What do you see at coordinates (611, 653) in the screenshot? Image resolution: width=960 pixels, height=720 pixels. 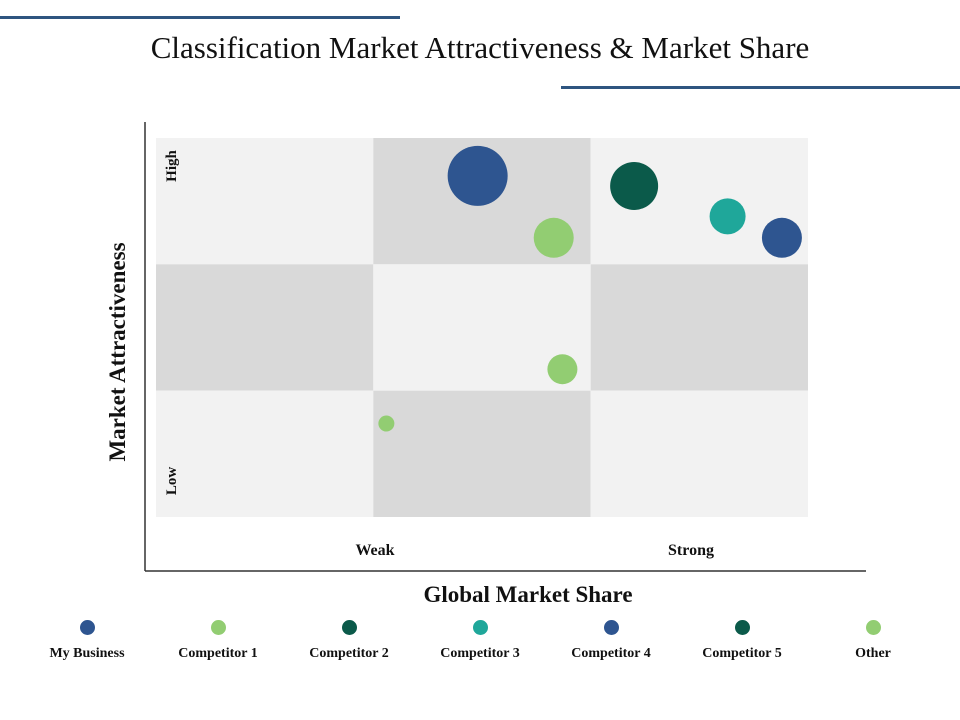 I see `legend-label: Competitor 4` at bounding box center [611, 653].